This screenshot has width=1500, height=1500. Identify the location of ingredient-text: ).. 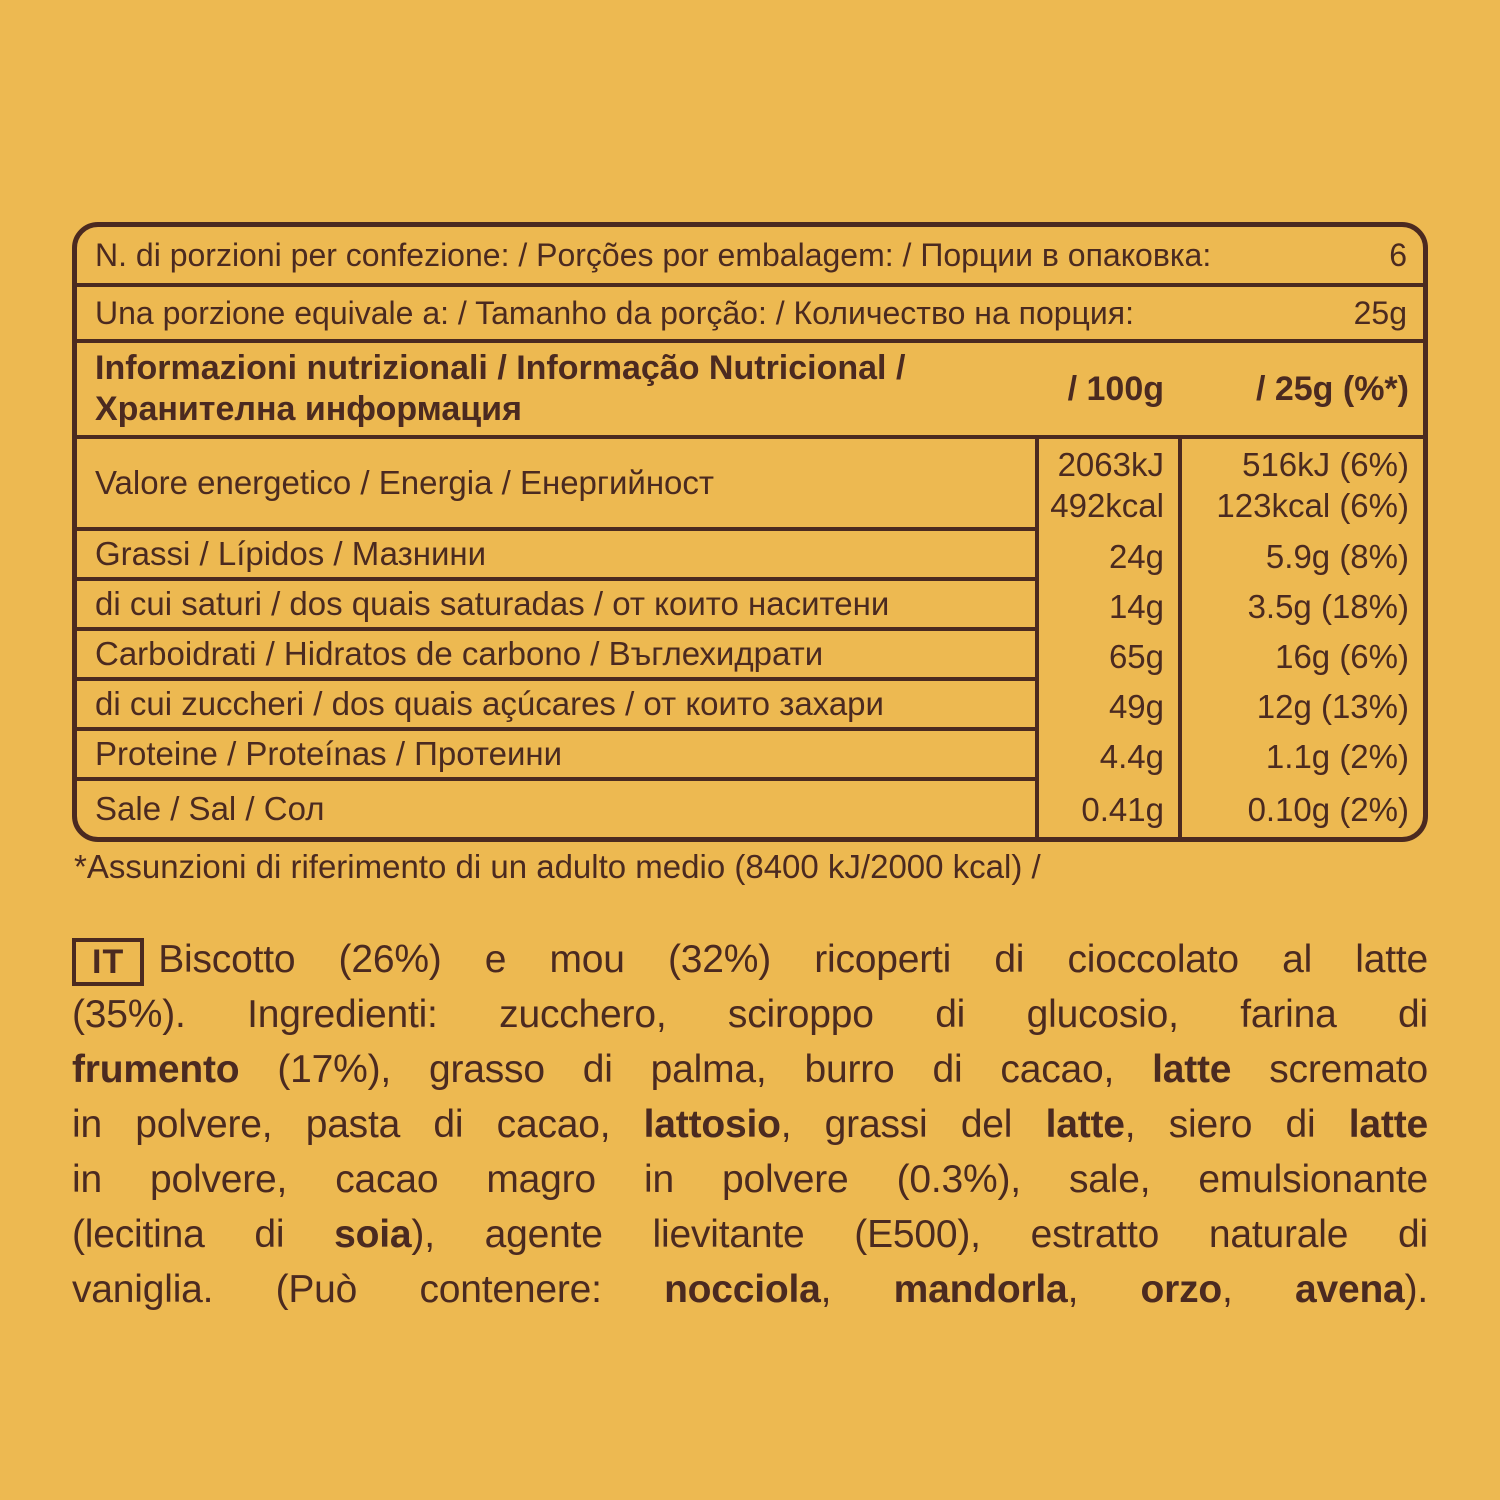
(1416, 1289).